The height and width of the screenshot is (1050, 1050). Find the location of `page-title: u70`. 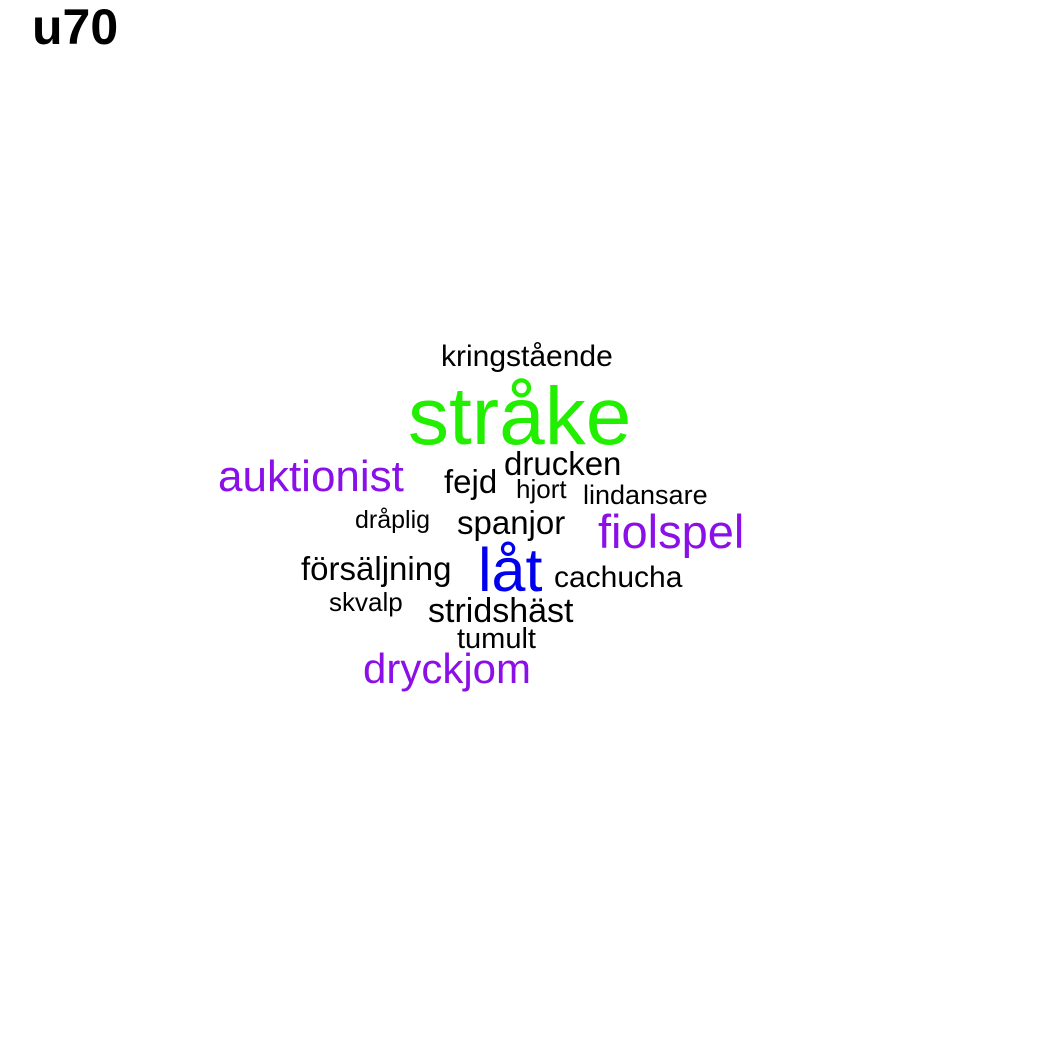

page-title: u70 is located at coordinates (75, 27).